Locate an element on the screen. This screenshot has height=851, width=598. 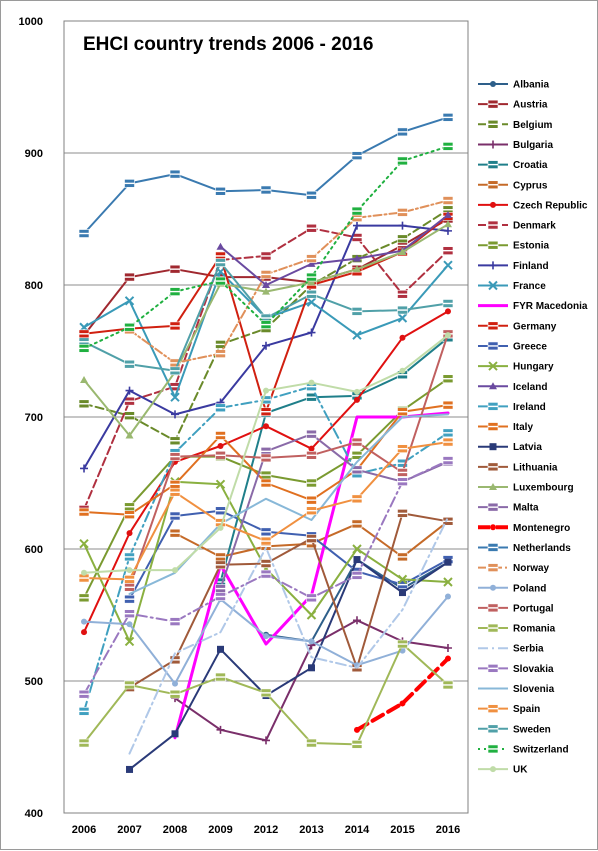
series-latvia is located at coordinates (289, 664).